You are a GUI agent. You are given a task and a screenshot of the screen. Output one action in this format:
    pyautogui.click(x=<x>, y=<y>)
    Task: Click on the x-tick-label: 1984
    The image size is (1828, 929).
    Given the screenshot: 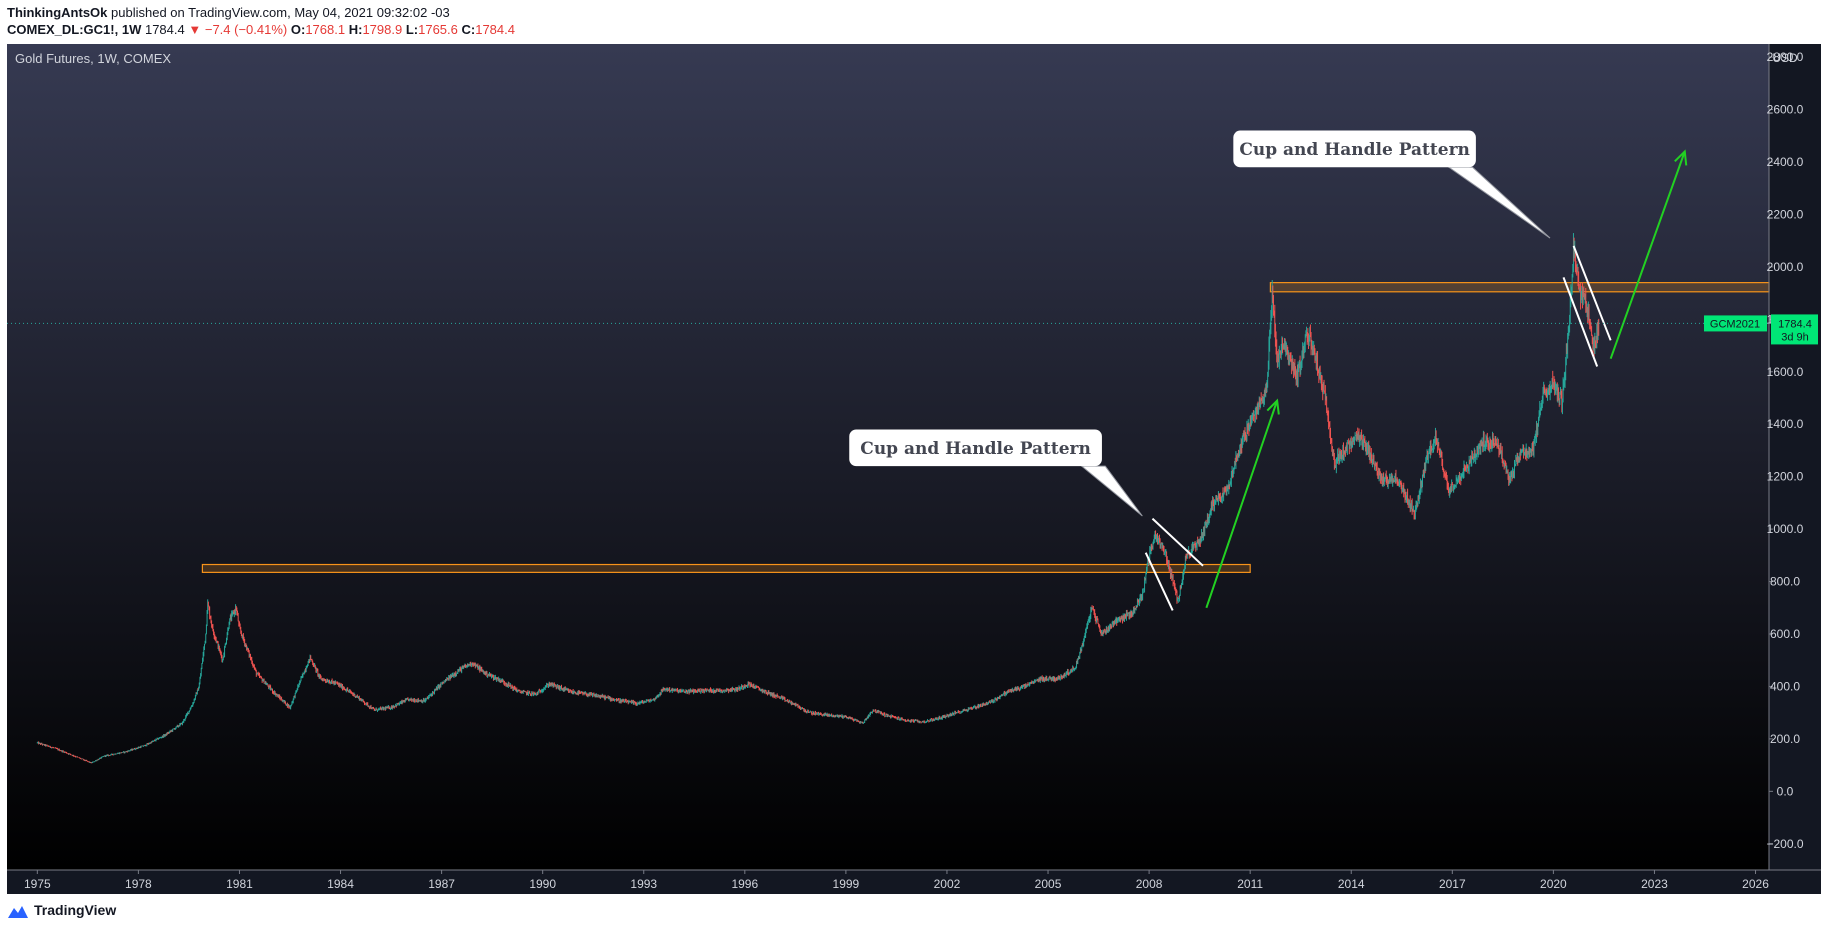 What is the action you would take?
    pyautogui.click(x=340, y=884)
    